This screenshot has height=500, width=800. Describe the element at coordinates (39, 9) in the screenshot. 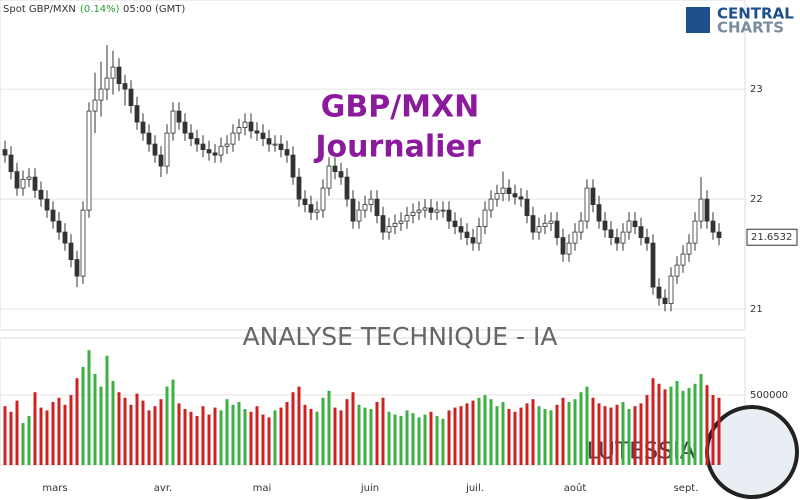

I see `instrument: Spot GBP/MXN` at that location.